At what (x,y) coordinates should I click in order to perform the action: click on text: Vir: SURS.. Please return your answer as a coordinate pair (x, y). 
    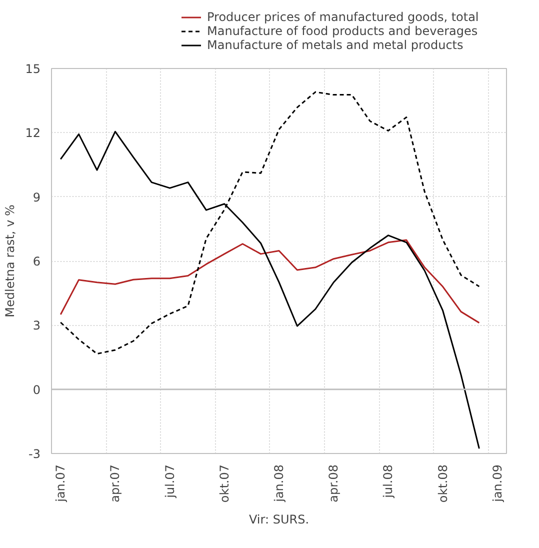
    Looking at the image, I should click on (279, 519).